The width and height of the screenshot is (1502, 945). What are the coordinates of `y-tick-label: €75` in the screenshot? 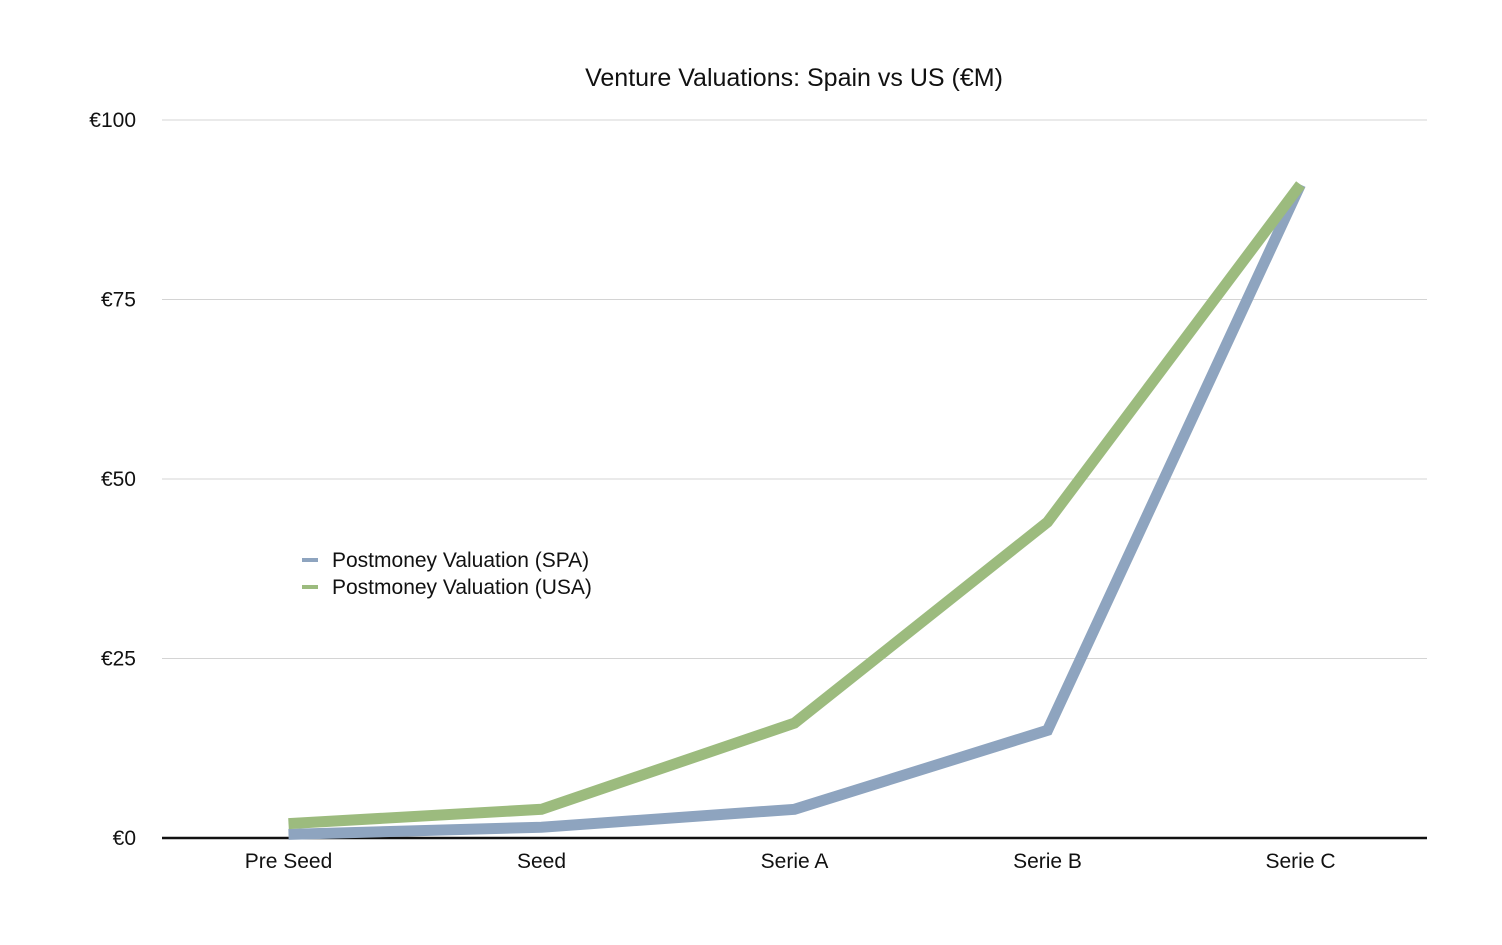 It's located at (118, 300).